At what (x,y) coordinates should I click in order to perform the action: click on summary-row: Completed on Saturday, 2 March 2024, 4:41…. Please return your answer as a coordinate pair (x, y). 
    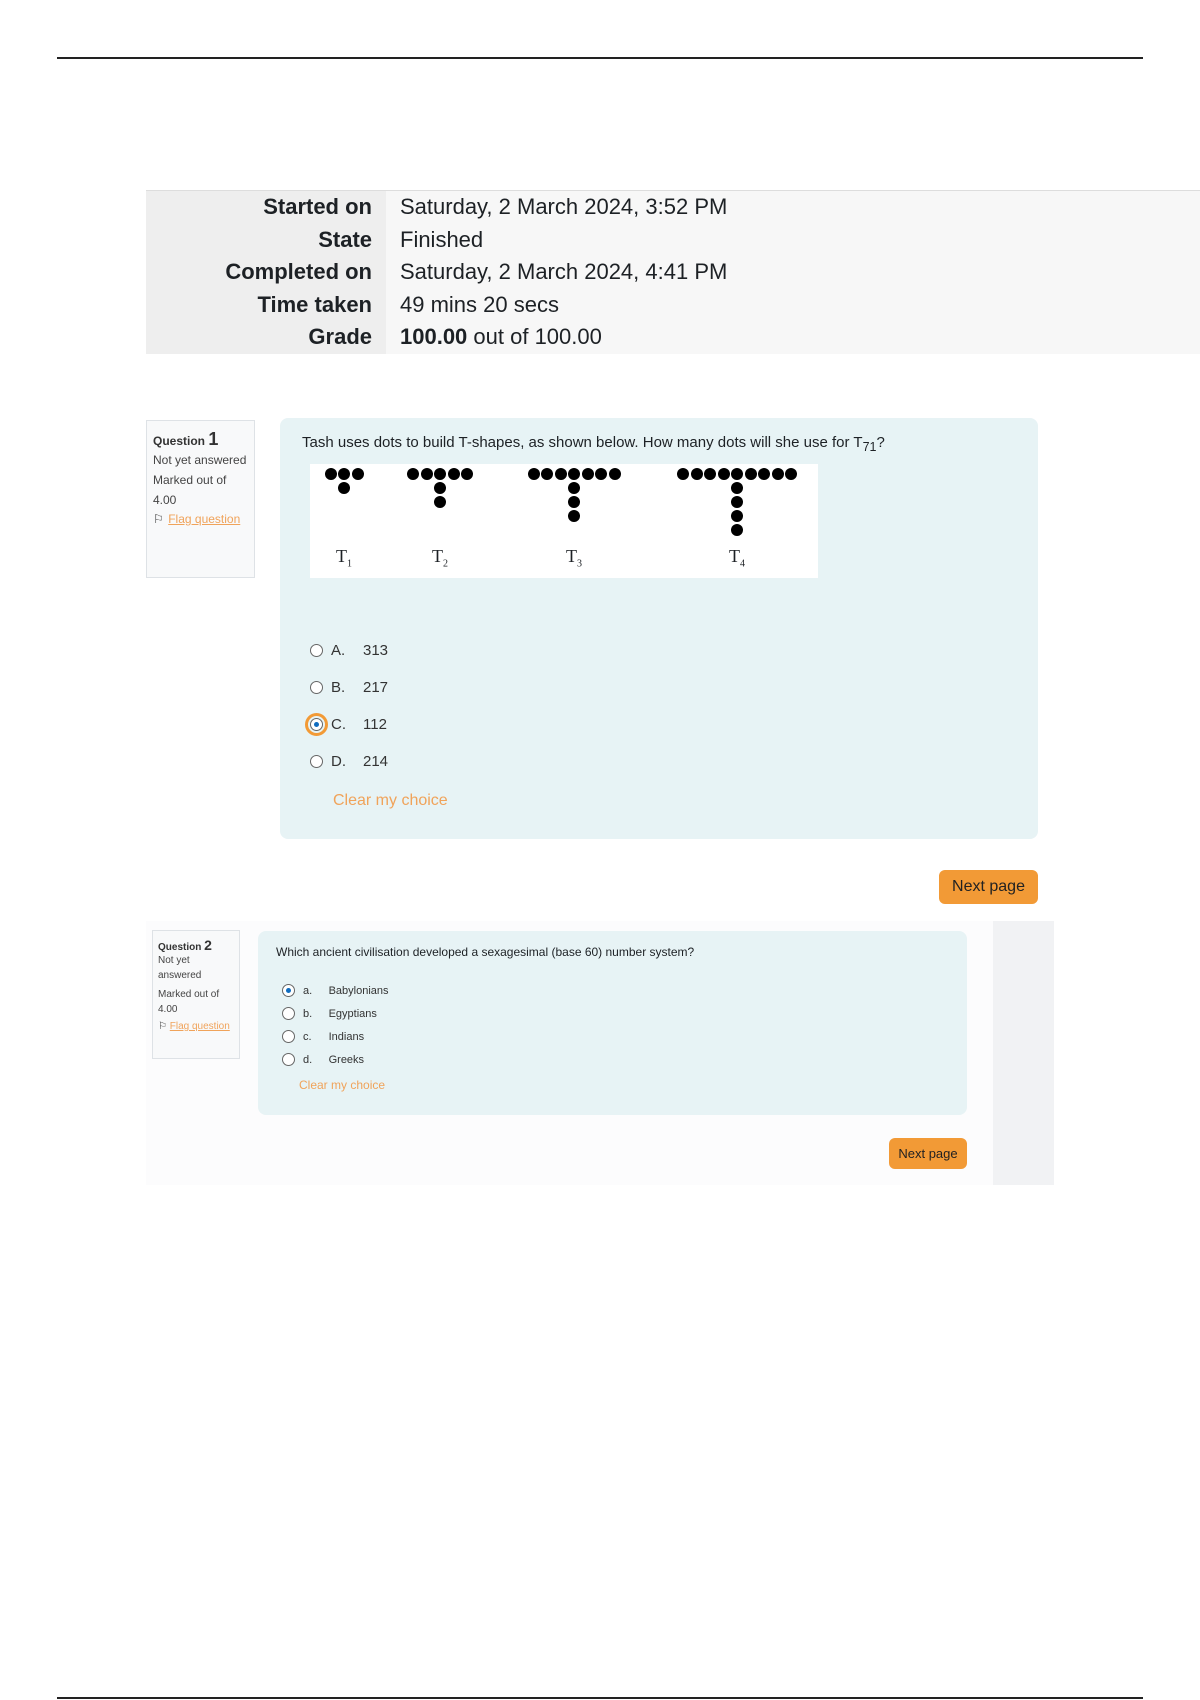
    Looking at the image, I should click on (673, 272).